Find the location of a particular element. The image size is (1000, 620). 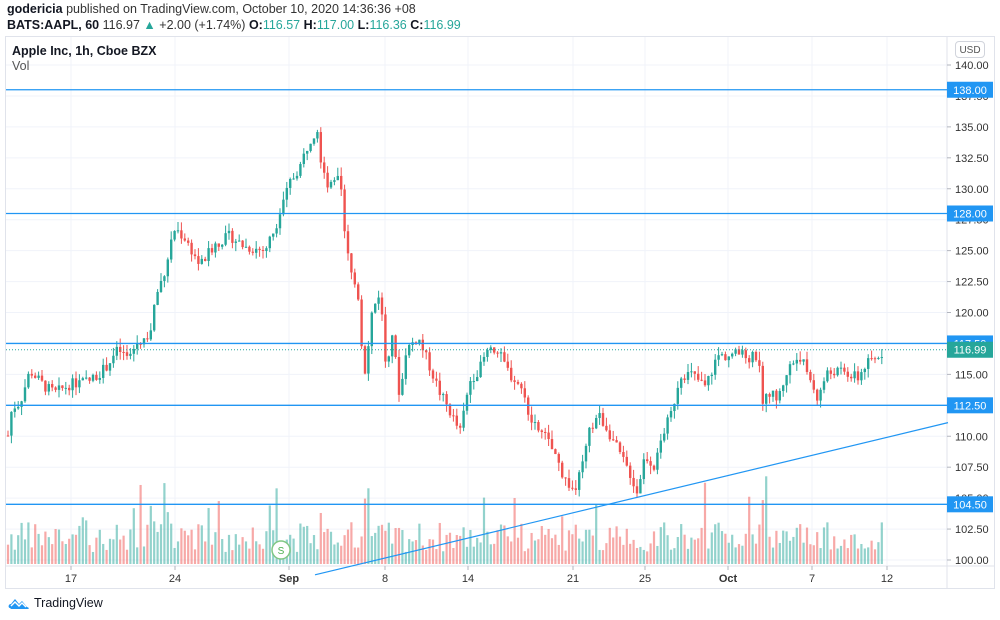

split-marker-icon is located at coordinates (281, 550).